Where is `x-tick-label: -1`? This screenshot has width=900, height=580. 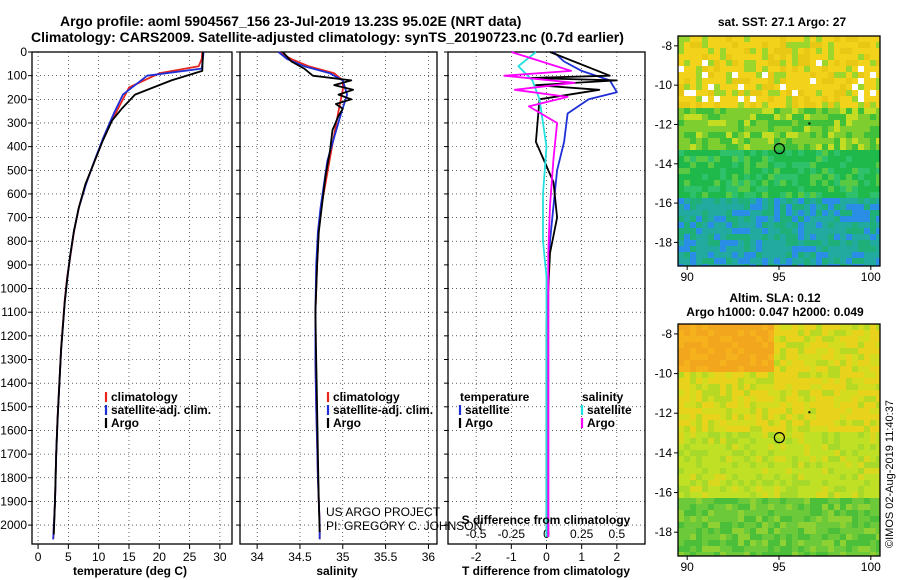 x-tick-label: -1 is located at coordinates (511, 557).